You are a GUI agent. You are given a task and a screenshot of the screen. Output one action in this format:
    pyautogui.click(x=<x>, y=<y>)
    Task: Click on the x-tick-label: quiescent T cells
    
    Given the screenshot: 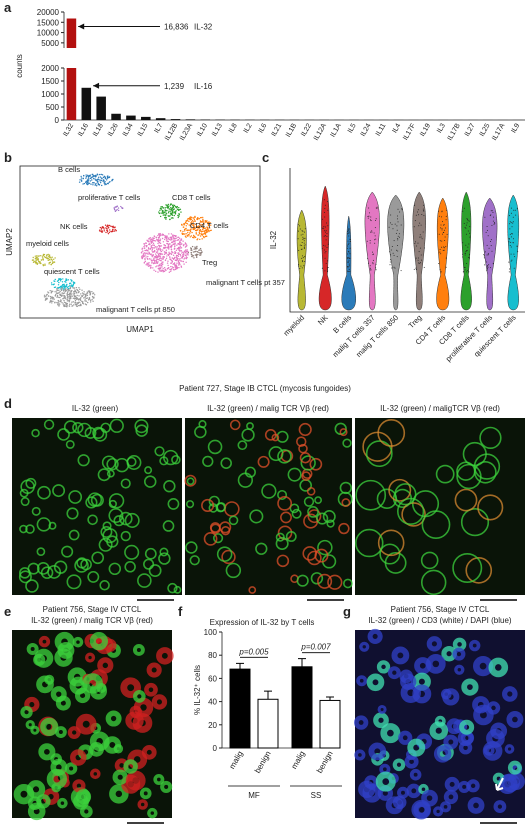 What is the action you would take?
    pyautogui.click(x=495, y=336)
    